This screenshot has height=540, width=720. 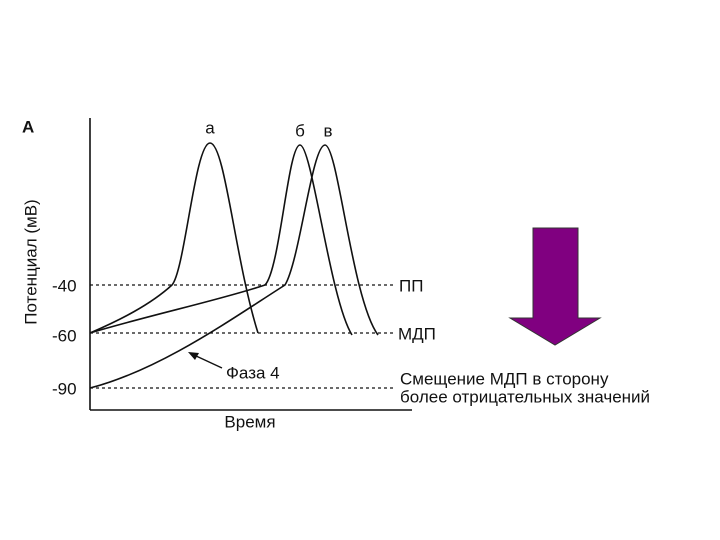 I want to click on y-tick-label: -40, so click(x=64, y=285).